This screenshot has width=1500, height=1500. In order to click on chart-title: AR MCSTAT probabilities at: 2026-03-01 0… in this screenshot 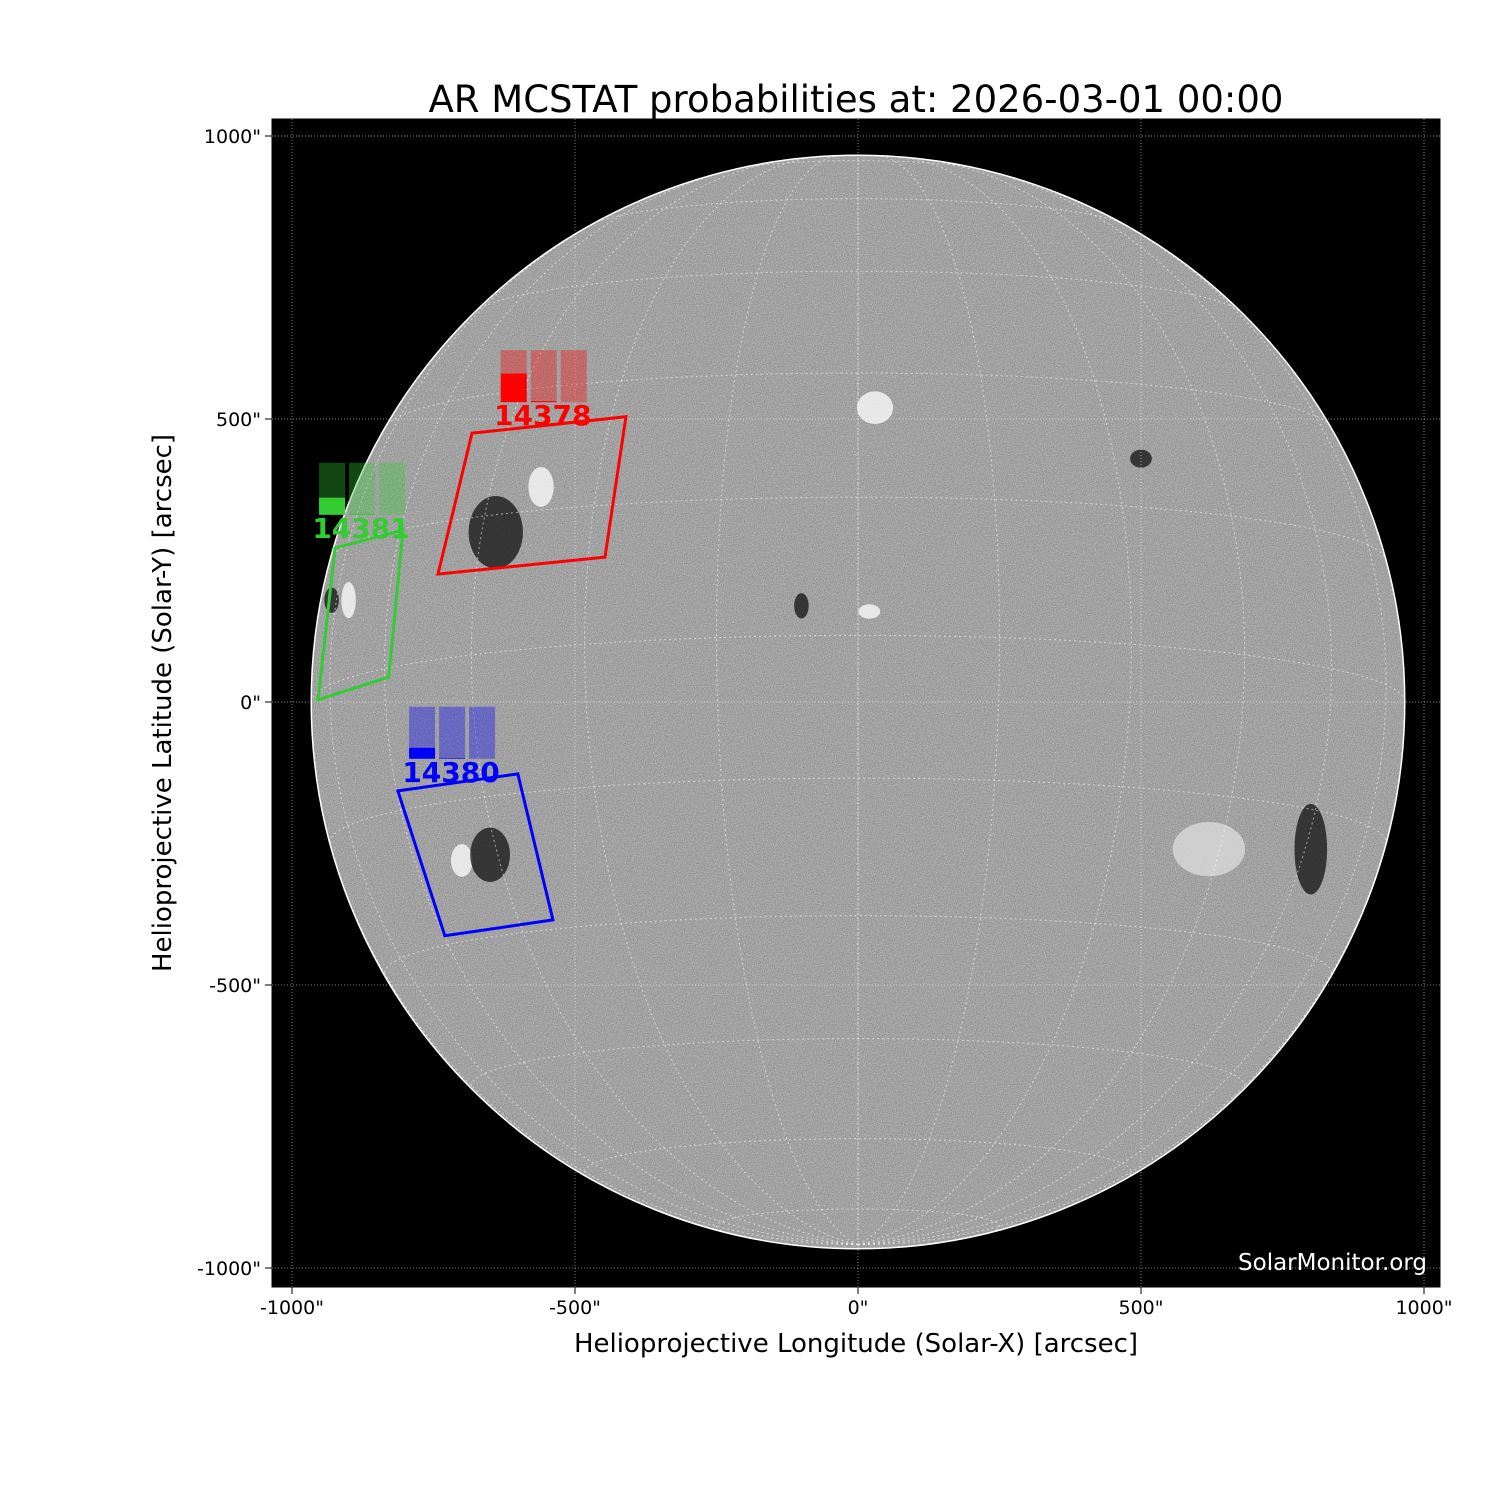, I will do `click(856, 99)`.